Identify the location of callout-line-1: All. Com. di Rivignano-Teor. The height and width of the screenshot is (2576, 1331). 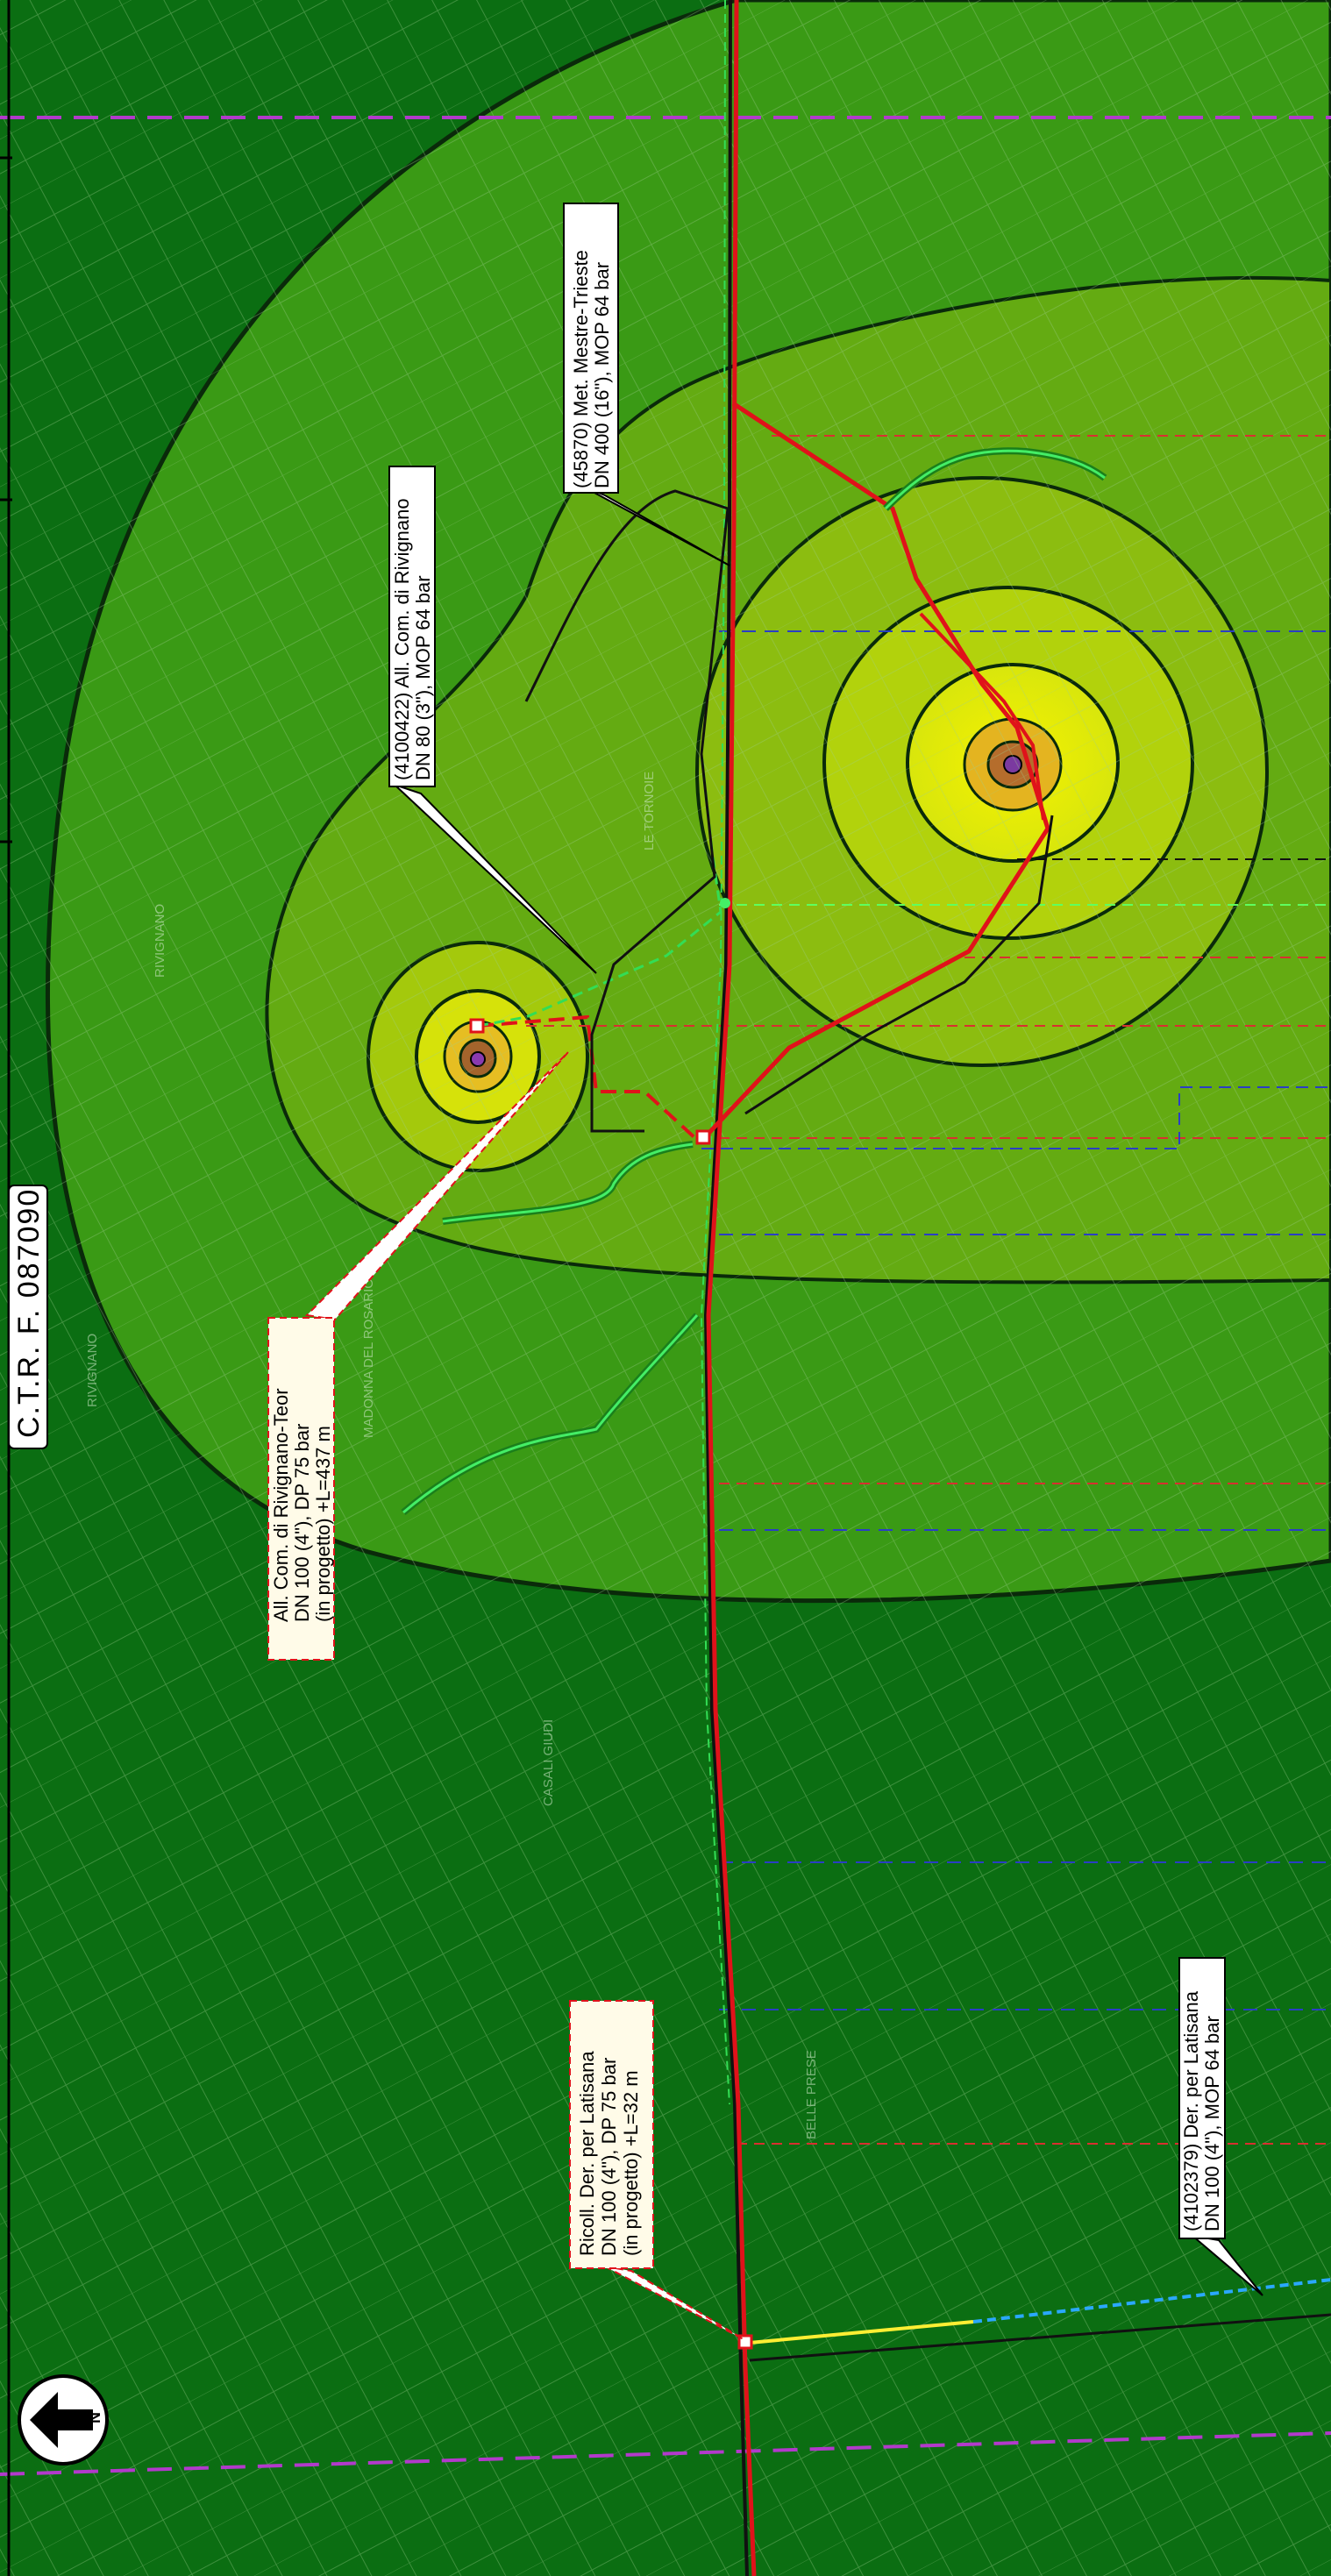
(281, 1505).